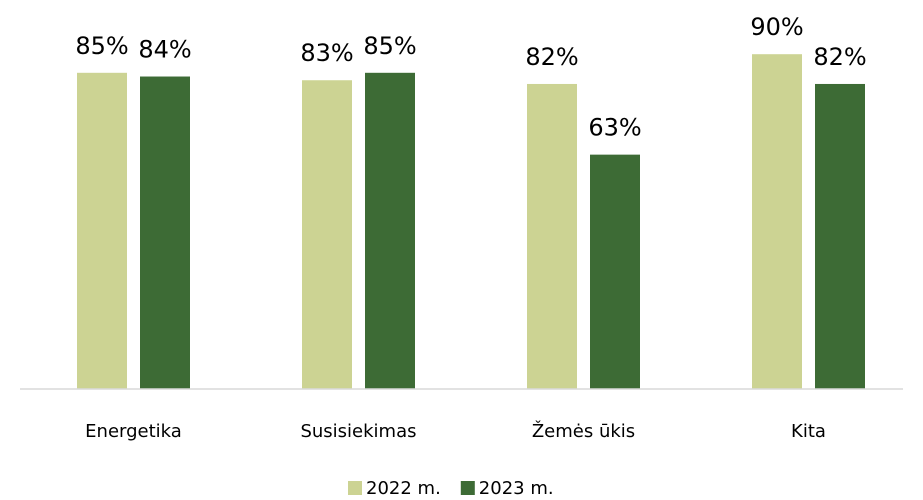  I want to click on data-label: 84%, so click(164, 50).